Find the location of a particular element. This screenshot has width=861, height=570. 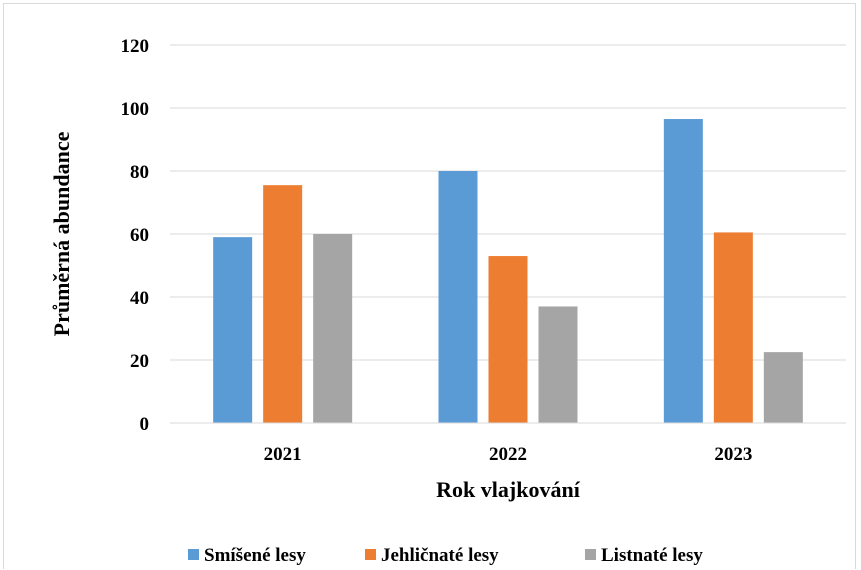

x-tick-labels: 2021 2022 2023 is located at coordinates (508, 454).